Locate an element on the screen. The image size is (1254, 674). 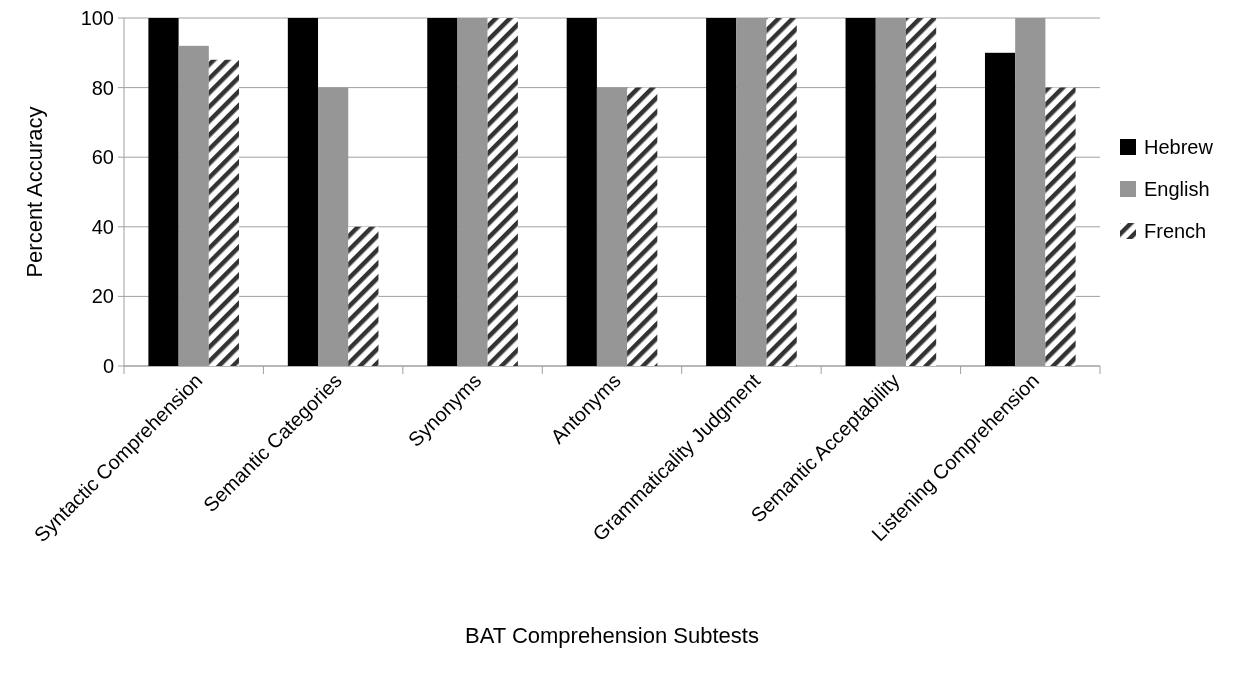
y-tick-label: 40 is located at coordinates (102, 226).